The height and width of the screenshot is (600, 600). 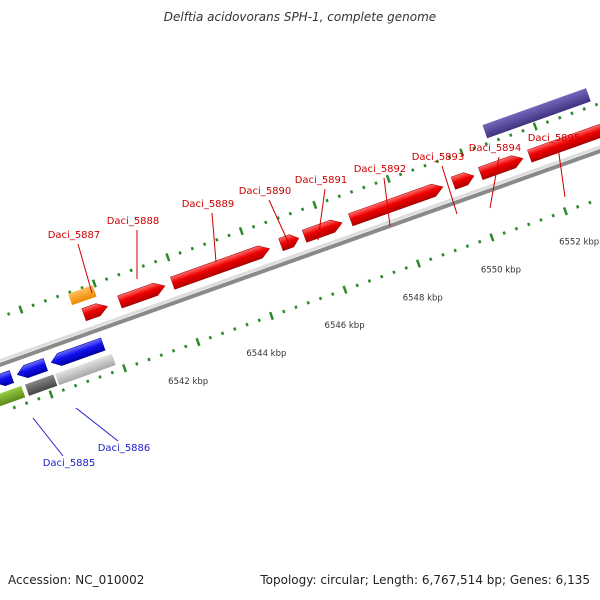 What do you see at coordinates (97, 424) in the screenshot?
I see `reverse-leader-line` at bounding box center [97, 424].